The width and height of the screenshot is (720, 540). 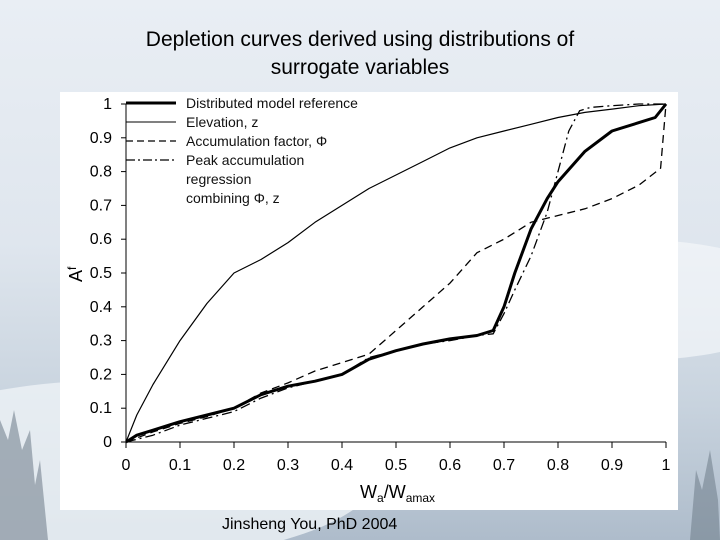 What do you see at coordinates (395, 492) in the screenshot?
I see `x-axis-title-mid: /W` at bounding box center [395, 492].